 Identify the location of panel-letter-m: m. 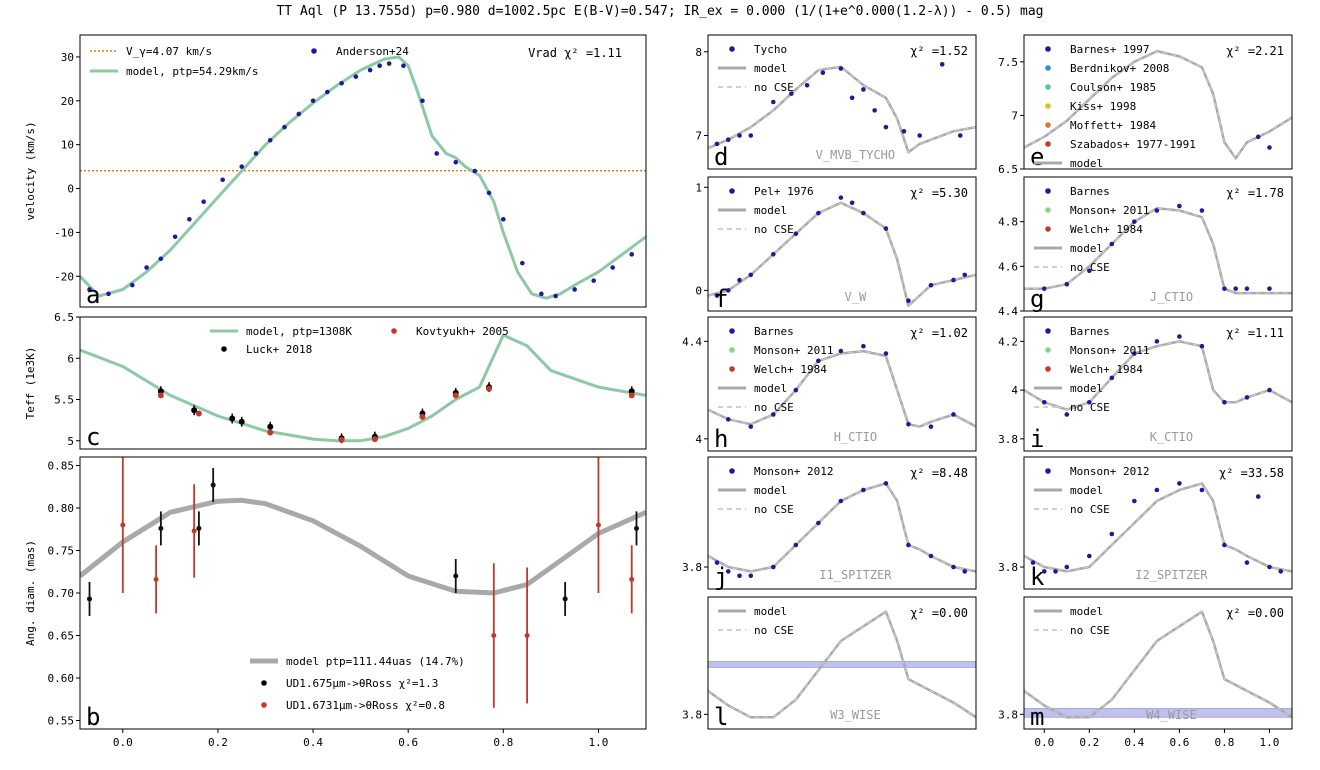
(1037, 717).